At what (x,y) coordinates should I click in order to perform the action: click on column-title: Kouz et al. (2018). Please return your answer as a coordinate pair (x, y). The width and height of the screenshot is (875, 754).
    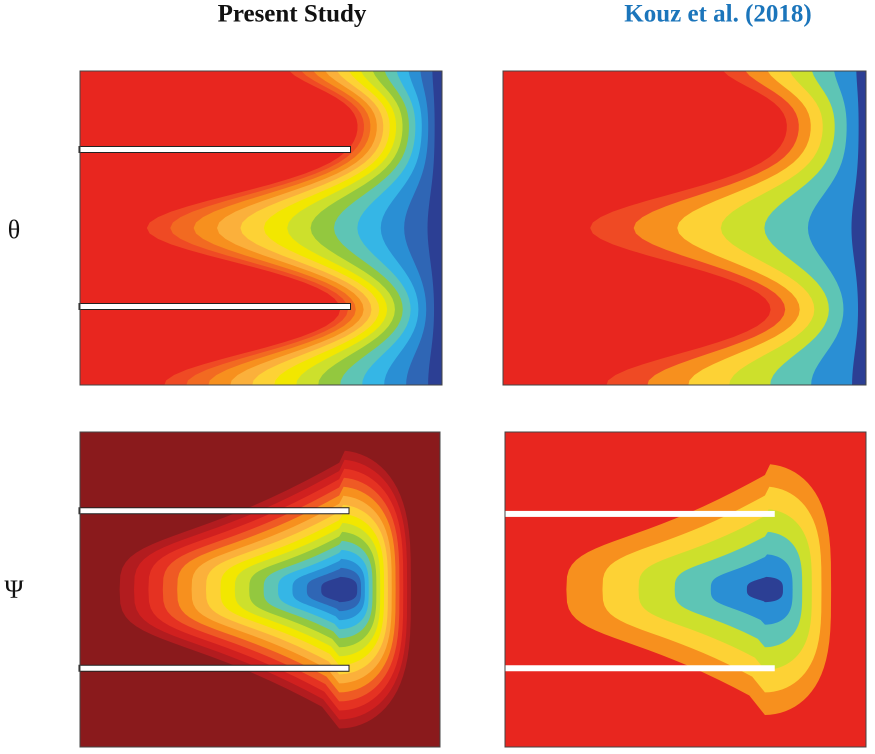
    Looking at the image, I should click on (717, 14).